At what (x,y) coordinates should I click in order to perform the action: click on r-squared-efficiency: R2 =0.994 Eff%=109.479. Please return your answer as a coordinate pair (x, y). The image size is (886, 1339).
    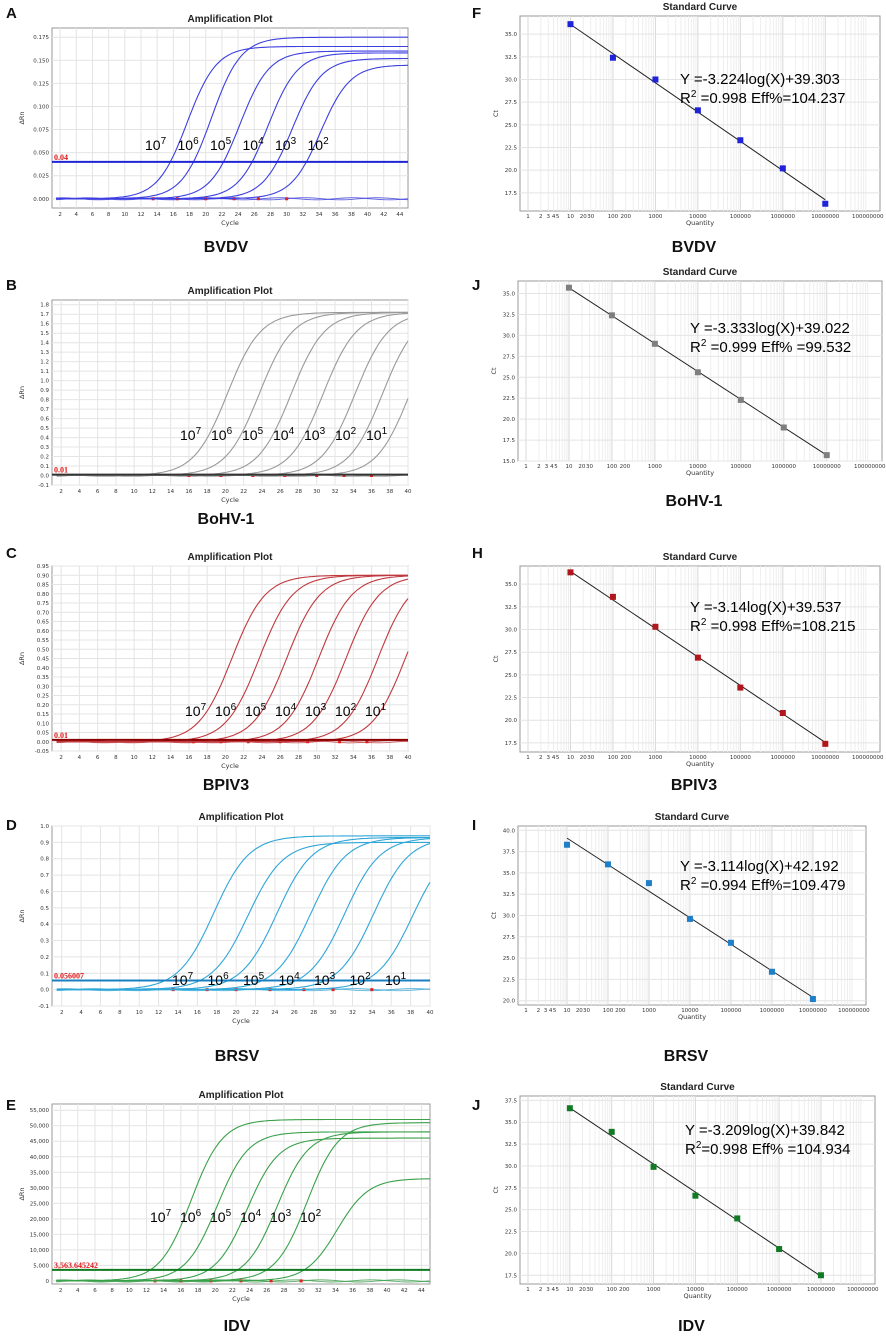
    Looking at the image, I should click on (762, 885).